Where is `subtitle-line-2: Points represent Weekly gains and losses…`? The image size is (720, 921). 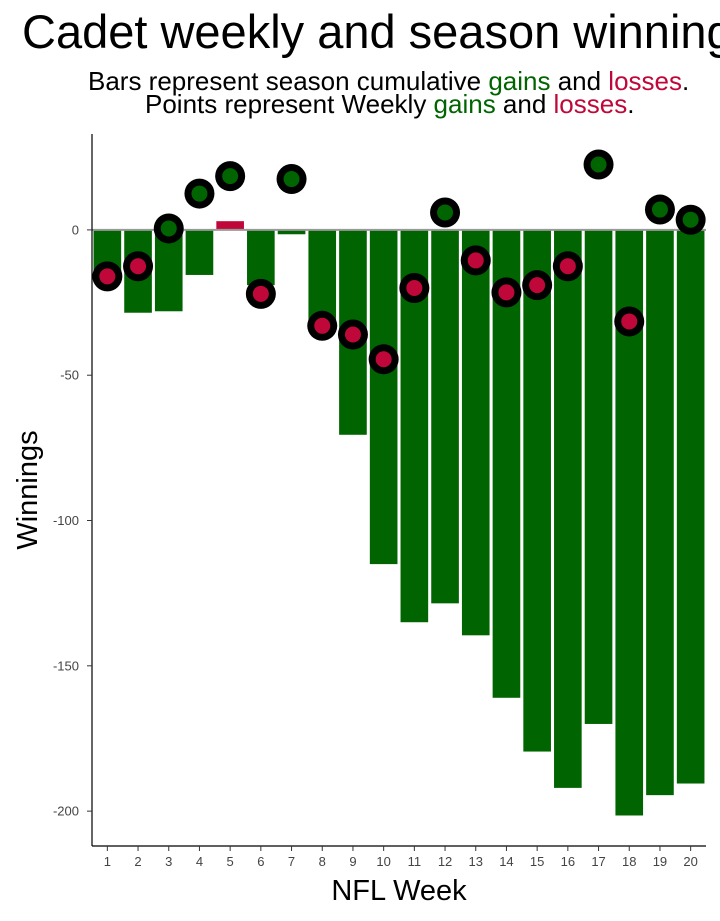
subtitle-line-2: Points represent Weekly gains and losses… is located at coordinates (389, 104).